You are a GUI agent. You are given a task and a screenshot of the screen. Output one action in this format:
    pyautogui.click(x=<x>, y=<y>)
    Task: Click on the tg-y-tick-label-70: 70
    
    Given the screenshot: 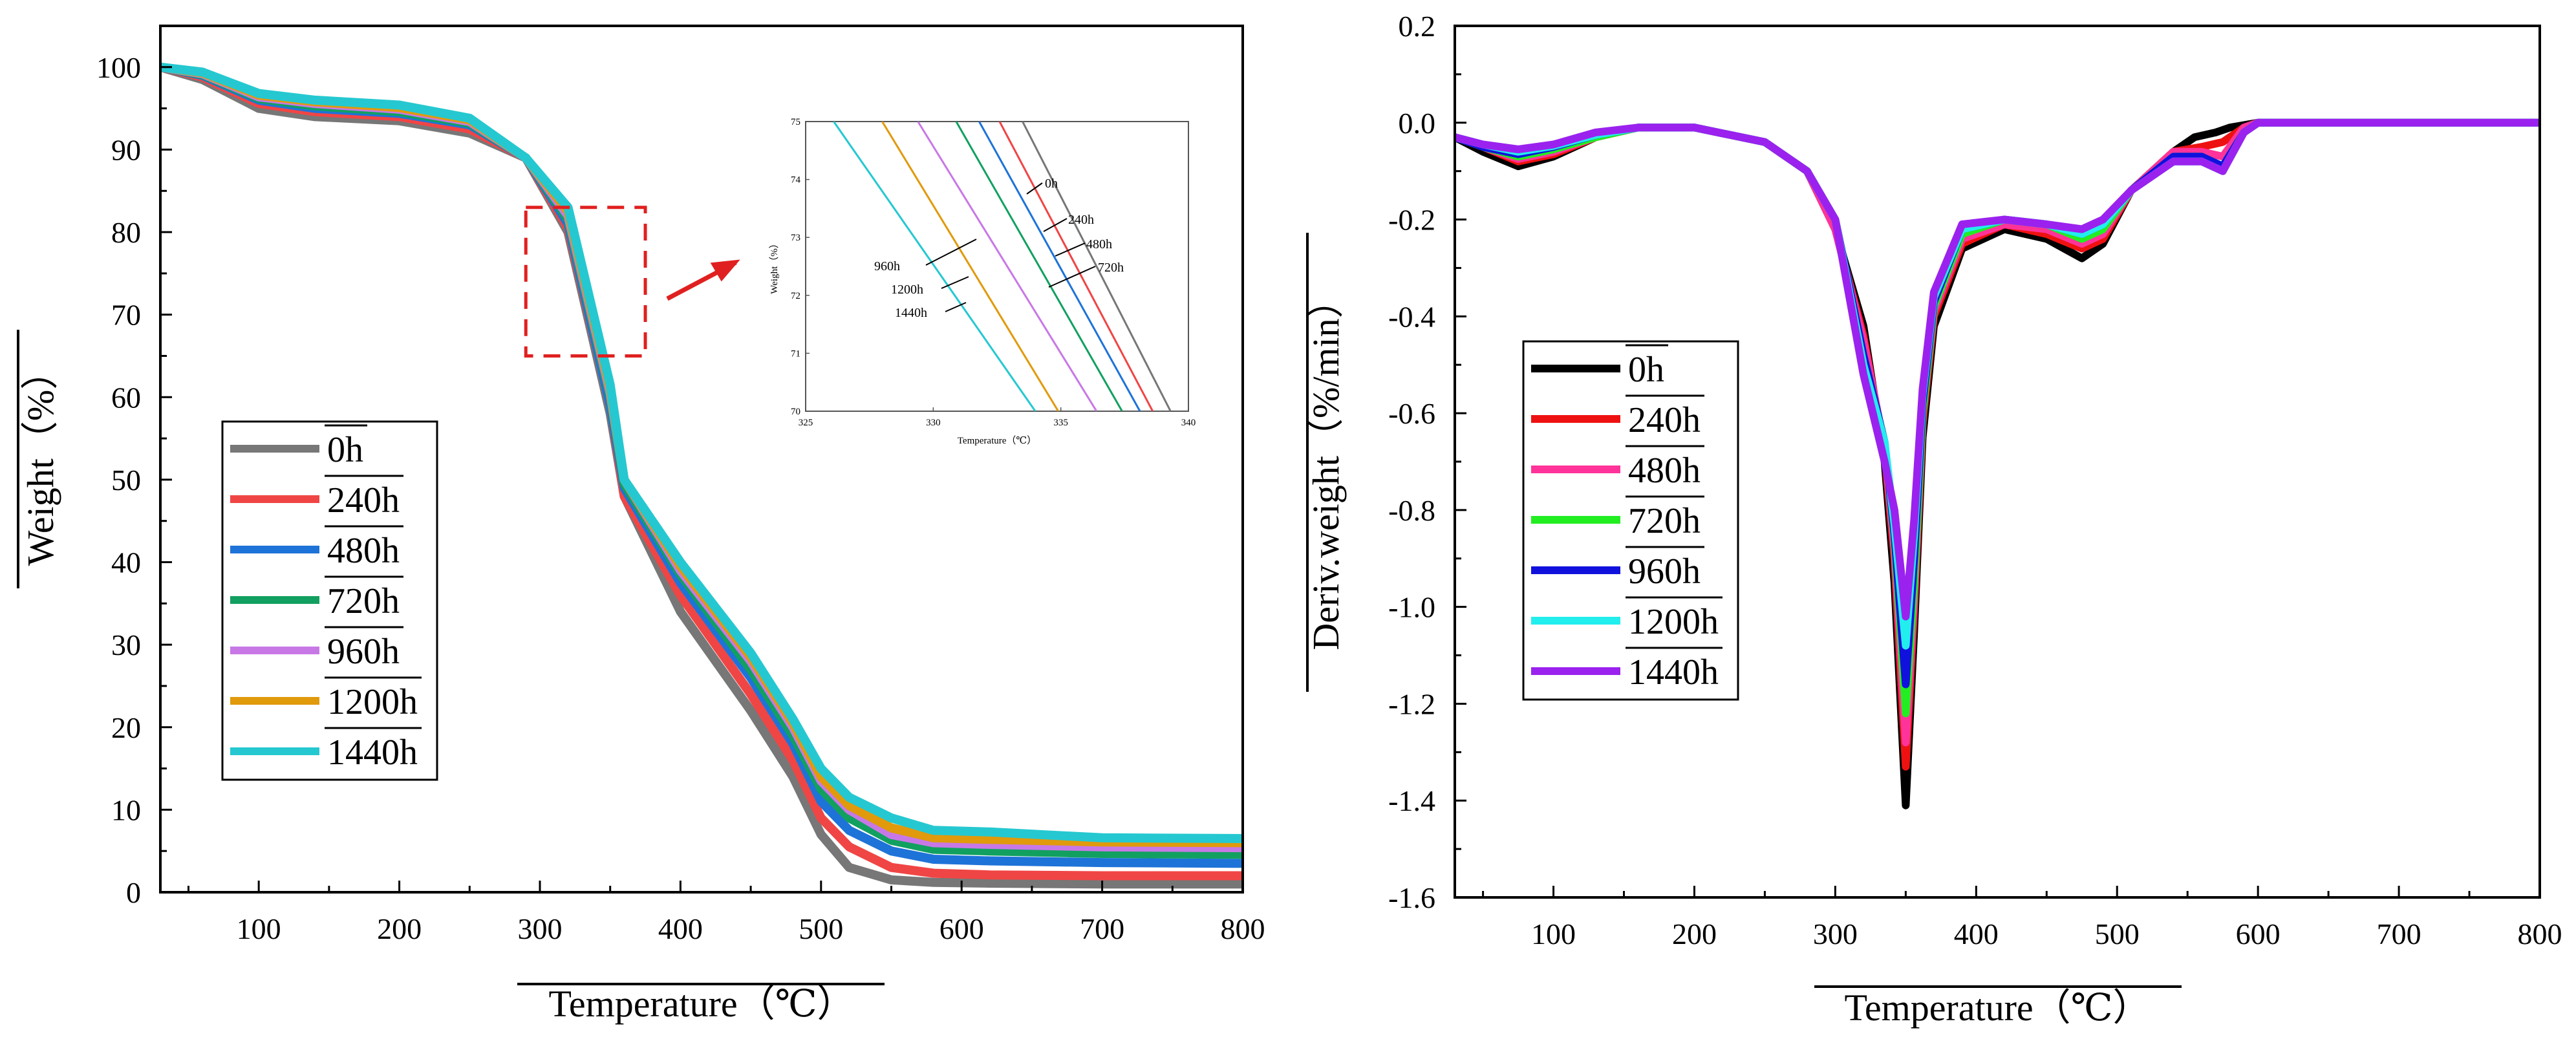 What is the action you would take?
    pyautogui.click(x=126, y=315)
    